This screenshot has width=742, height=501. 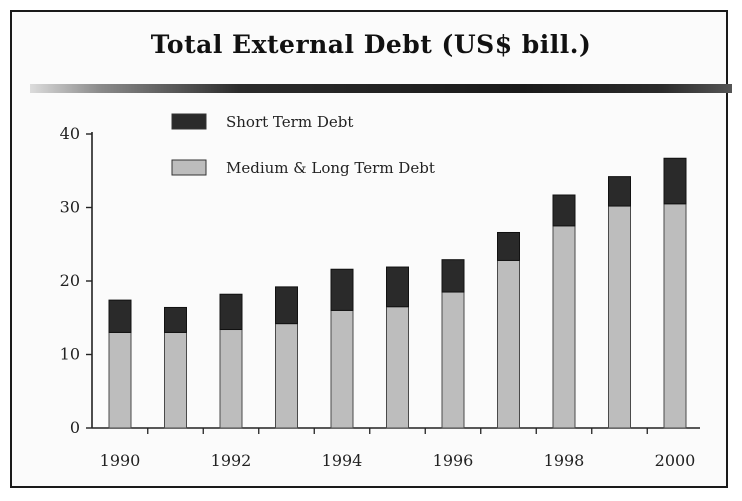 What do you see at coordinates (619, 317) in the screenshot?
I see `bar-medium-long-term-debt-1999` at bounding box center [619, 317].